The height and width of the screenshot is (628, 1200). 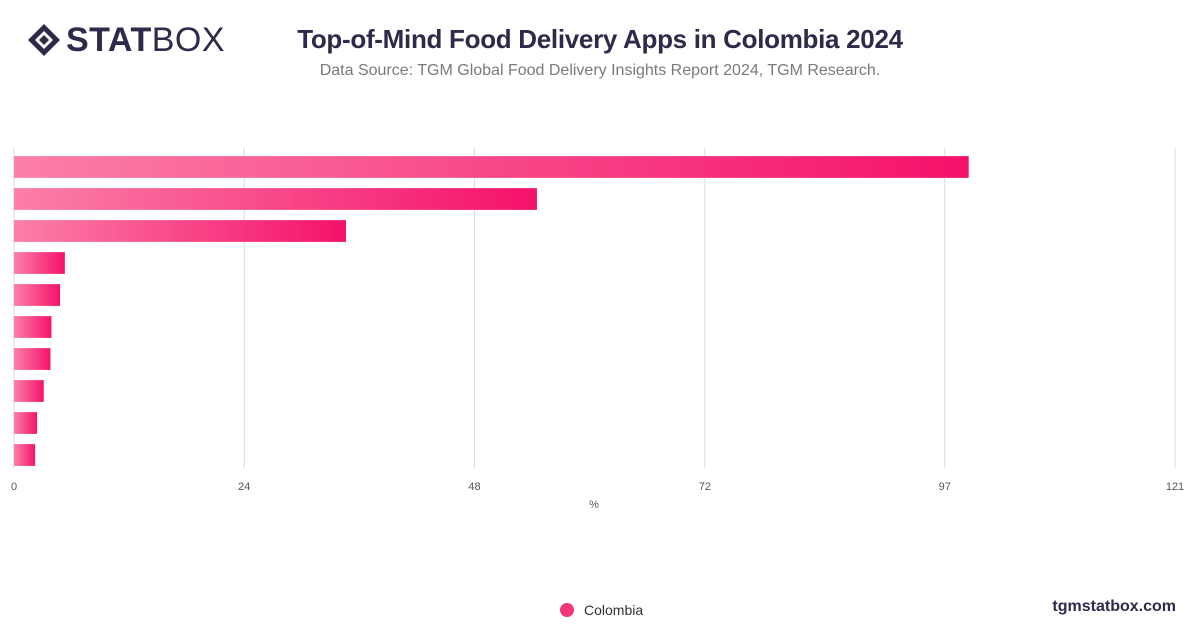 I want to click on x-tick-label: 72, so click(x=705, y=487).